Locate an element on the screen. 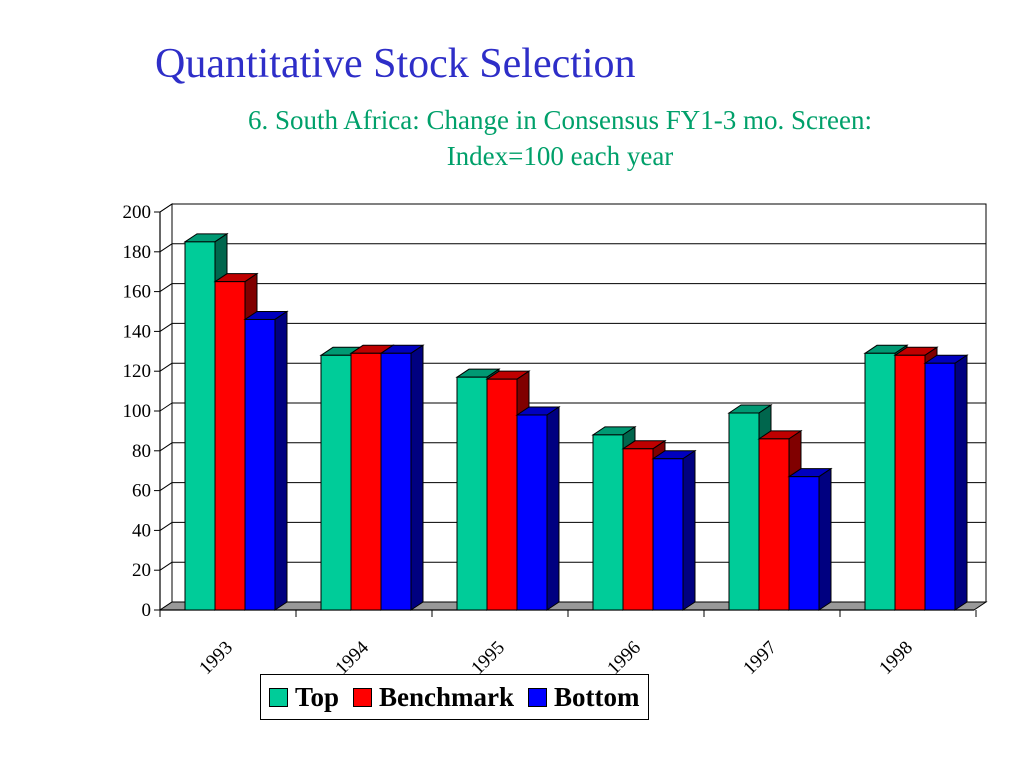 The image size is (1024, 768). y-tick-label: 40 is located at coordinates (141, 530).